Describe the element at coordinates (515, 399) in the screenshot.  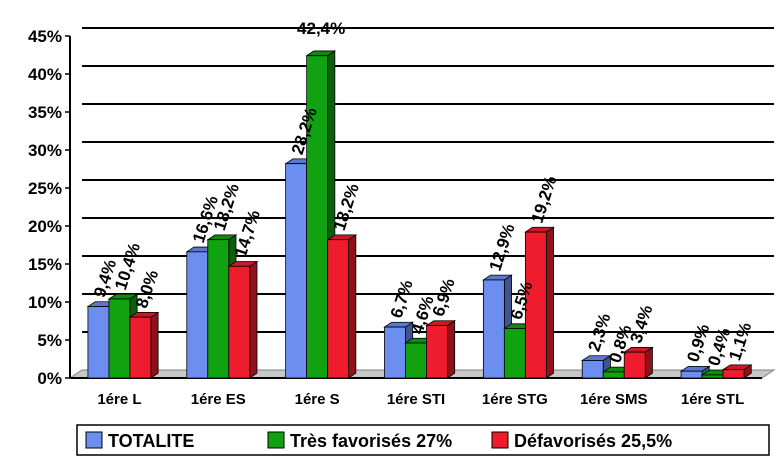
I see `x-tick-label: 1ére STG` at that location.